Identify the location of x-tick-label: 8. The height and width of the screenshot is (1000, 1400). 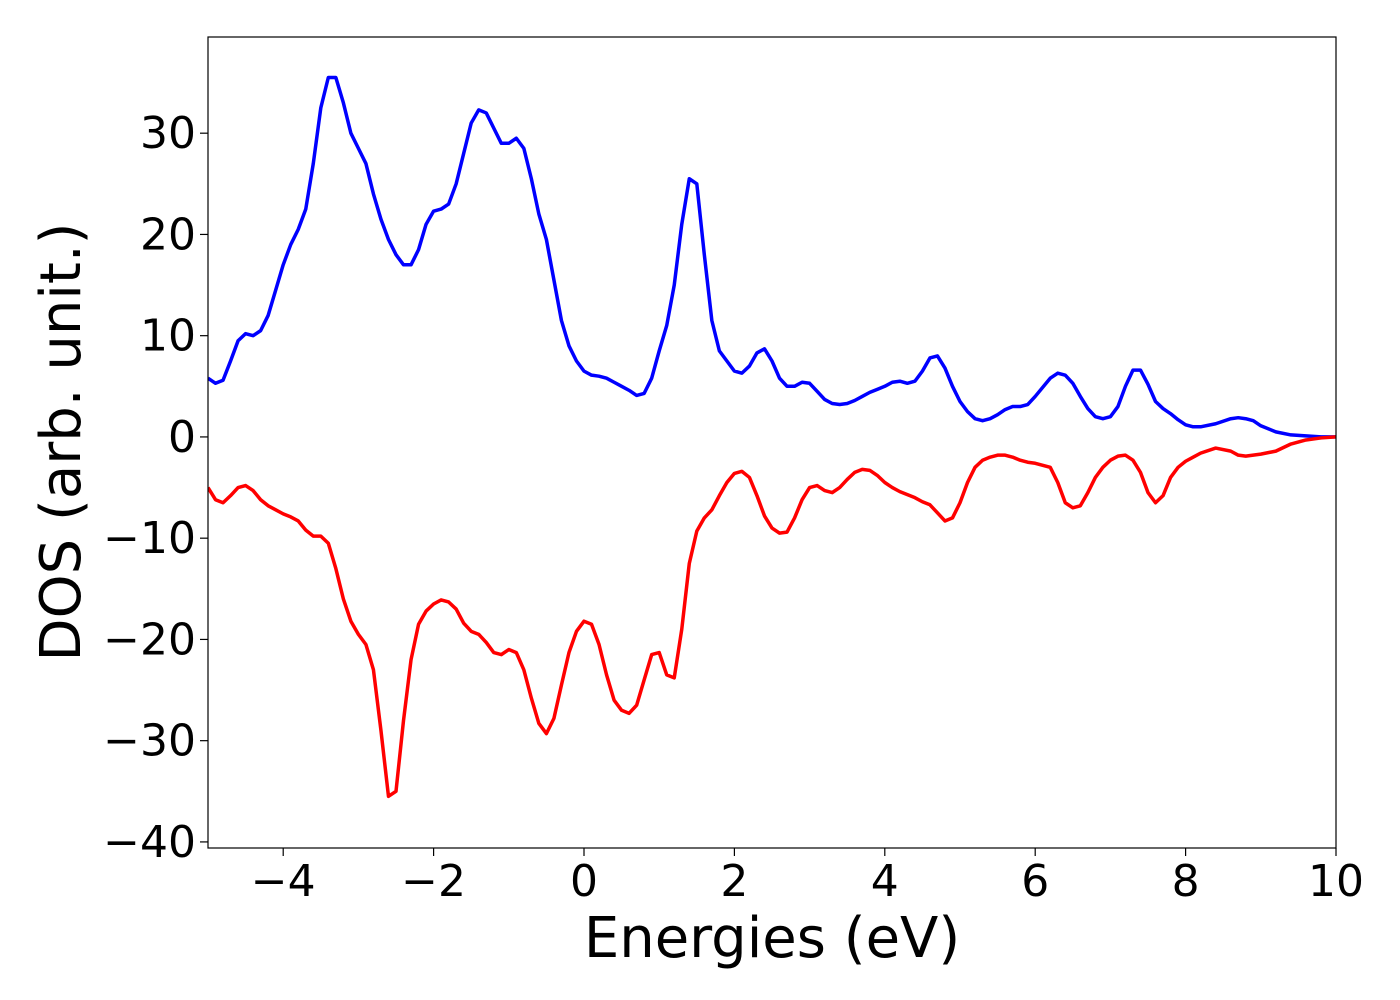
(1186, 881).